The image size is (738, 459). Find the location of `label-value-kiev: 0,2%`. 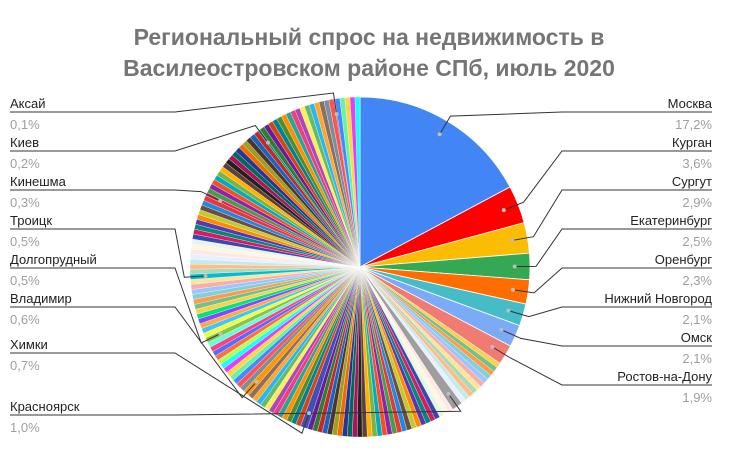

label-value-kiev: 0,2% is located at coordinates (25, 163).